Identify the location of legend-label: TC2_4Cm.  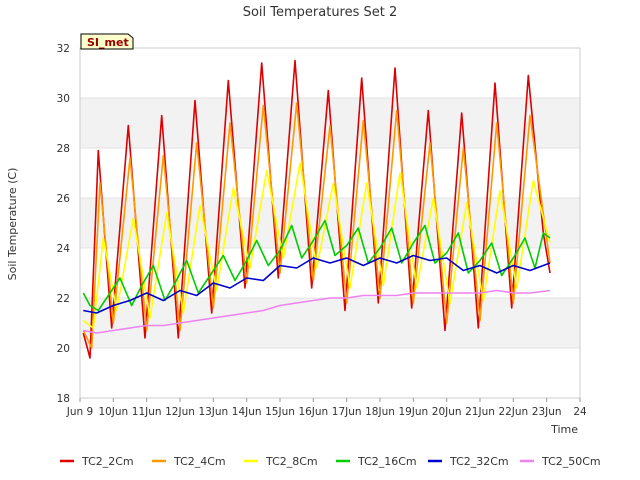
(199, 461).